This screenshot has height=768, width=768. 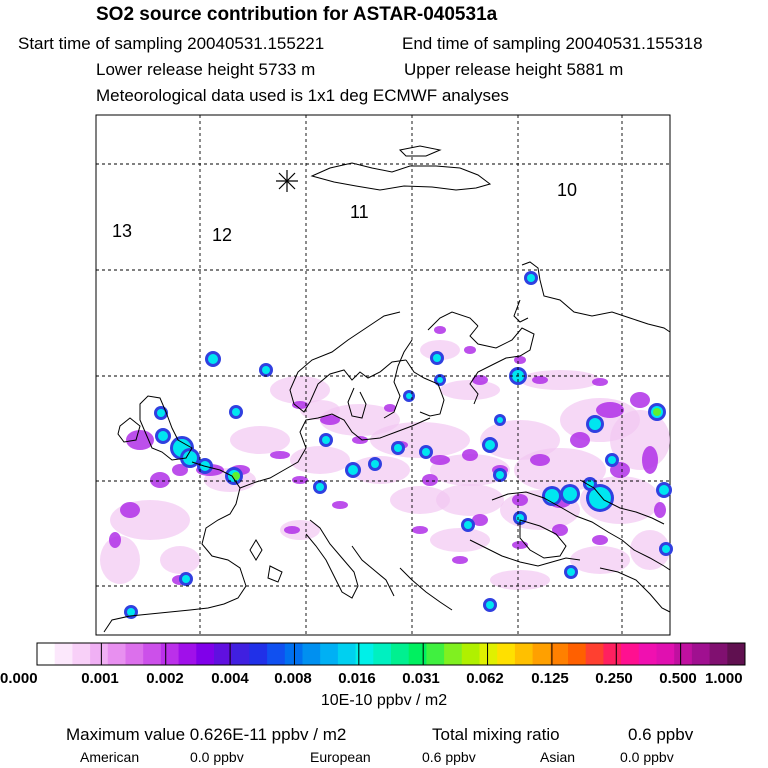 What do you see at coordinates (293, 678) in the screenshot?
I see `scale-label-4: 0.008` at bounding box center [293, 678].